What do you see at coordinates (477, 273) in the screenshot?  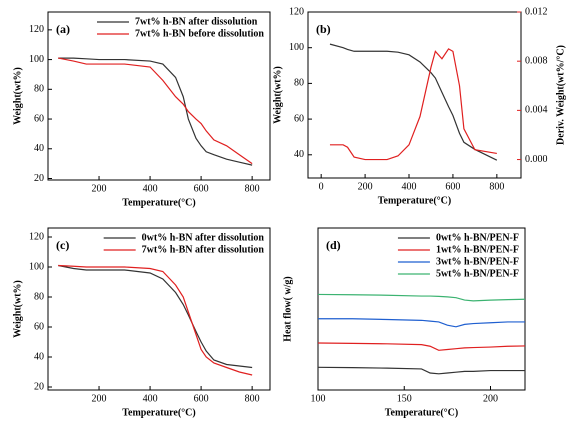 I see `legend-label: 5wt% h-BN/PEN-F` at bounding box center [477, 273].